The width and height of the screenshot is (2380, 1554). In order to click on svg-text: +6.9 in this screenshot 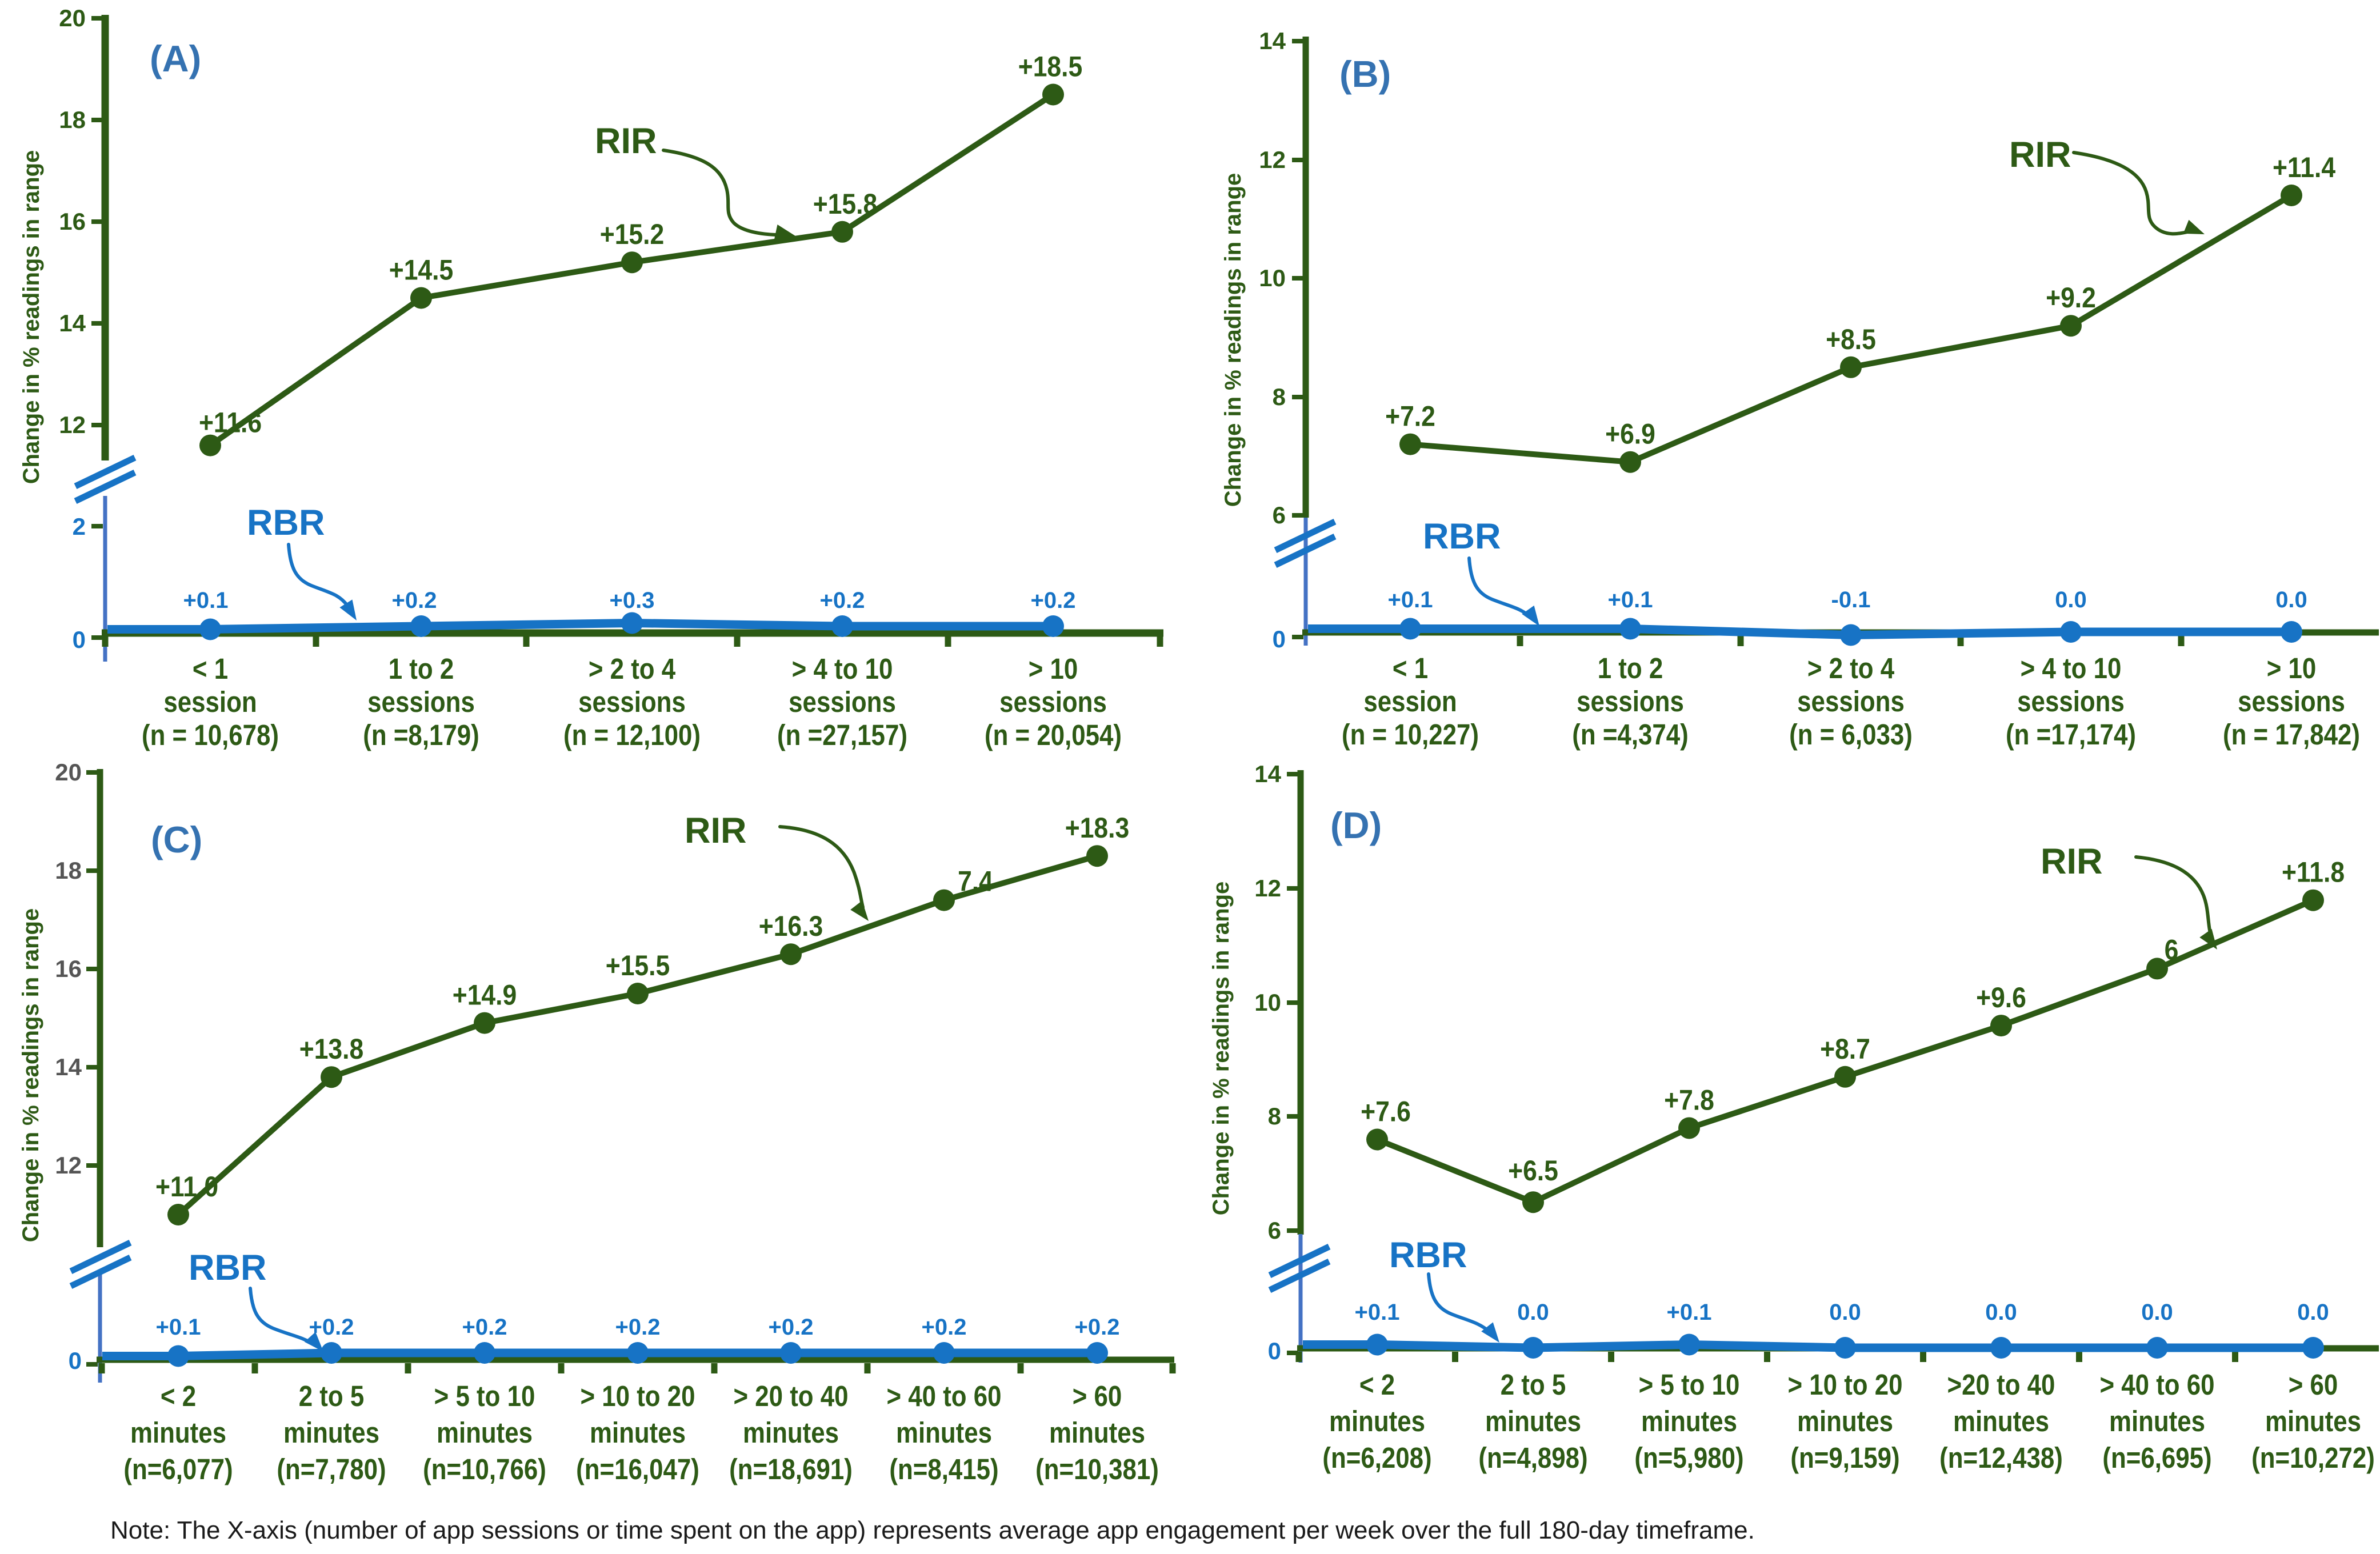, I will do `click(1630, 434)`.